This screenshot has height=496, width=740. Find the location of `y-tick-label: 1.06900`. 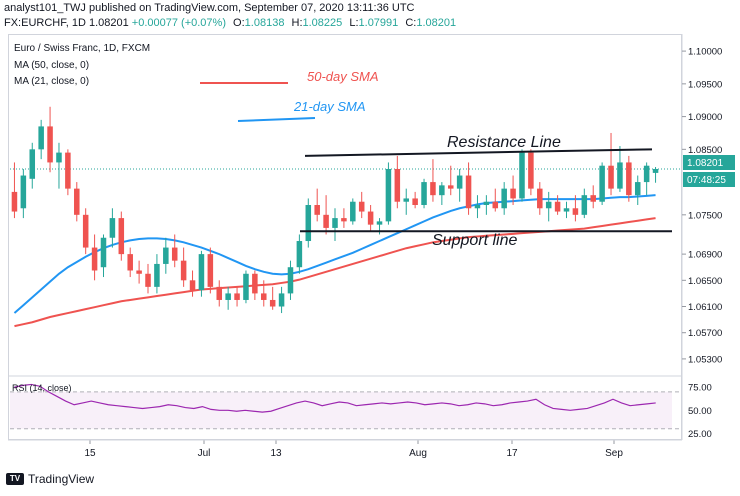

y-tick-label: 1.06900 is located at coordinates (705, 255).